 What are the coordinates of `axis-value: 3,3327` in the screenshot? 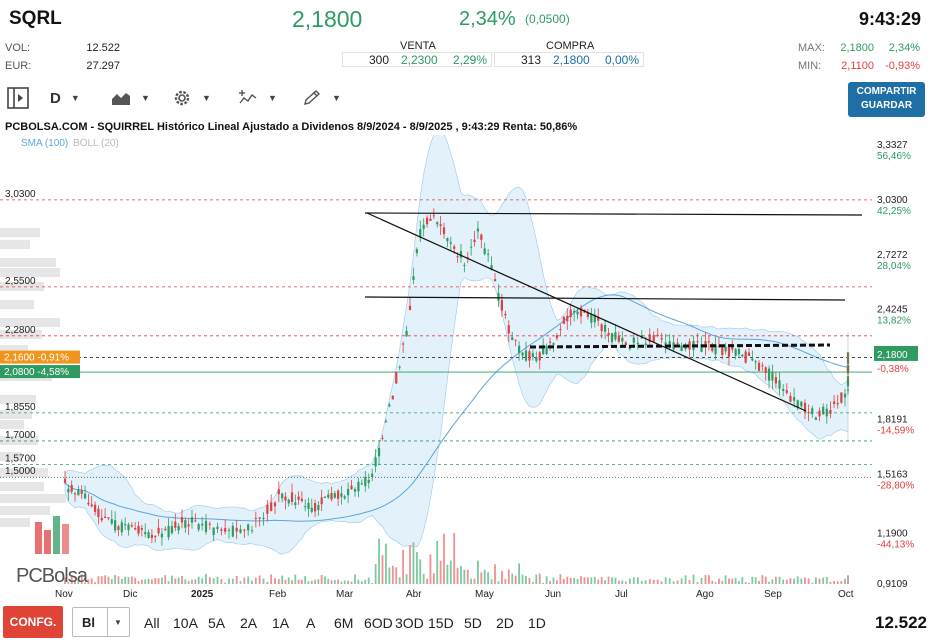 It's located at (892, 145).